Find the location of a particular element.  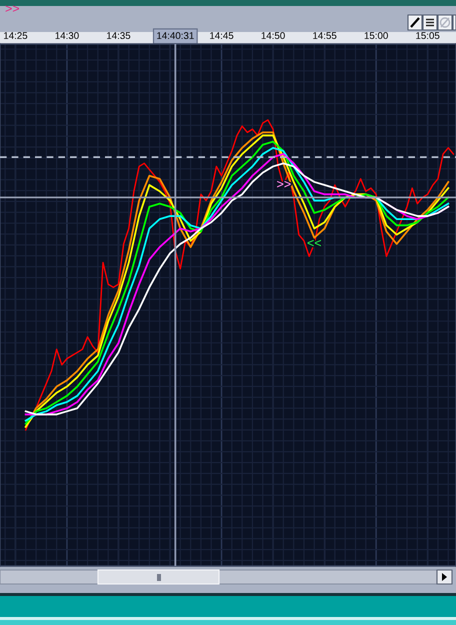

x-tick-label: 14:35 is located at coordinates (118, 36).